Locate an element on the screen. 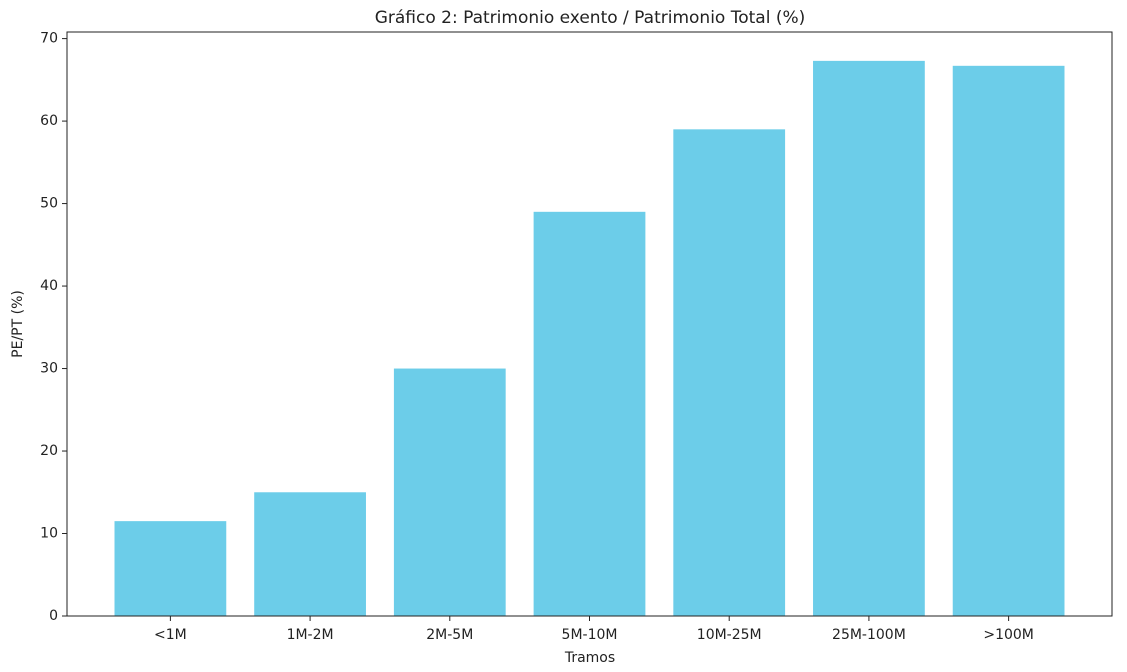  y-tick-label: 0 is located at coordinates (53, 616).